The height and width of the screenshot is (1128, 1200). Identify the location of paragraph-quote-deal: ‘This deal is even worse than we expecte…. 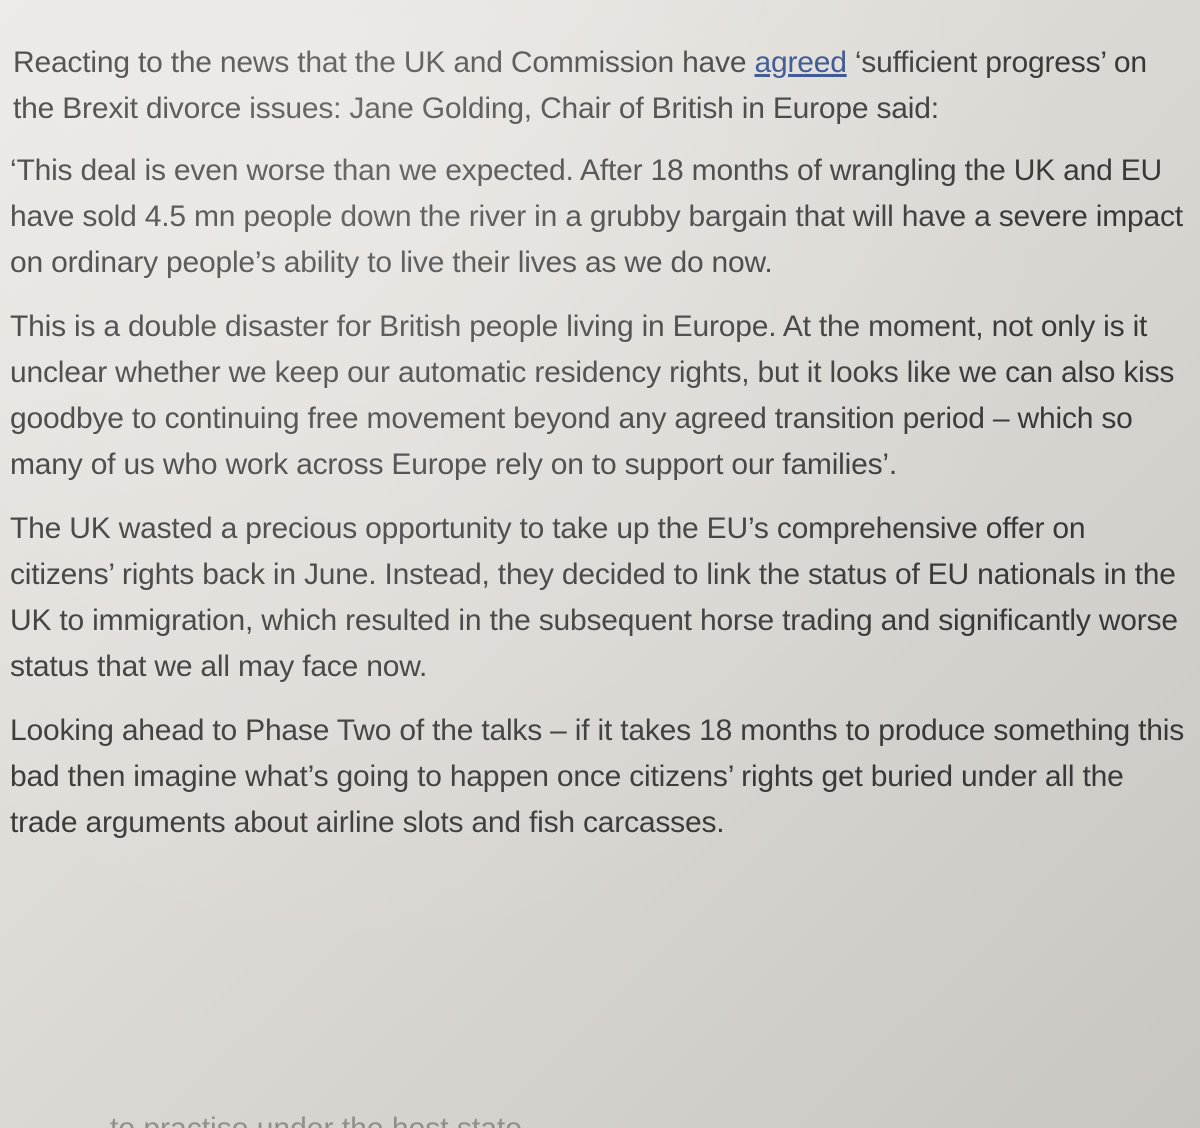
(596, 216).